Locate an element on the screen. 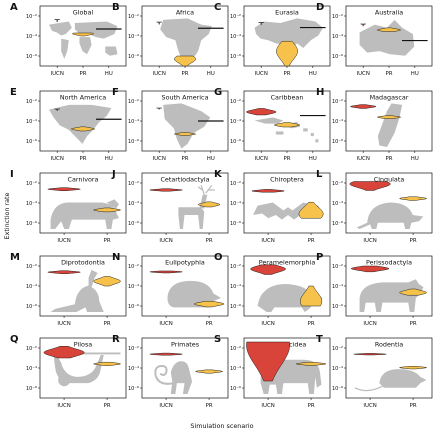  jamaica-shape is located at coordinates (279, 133).